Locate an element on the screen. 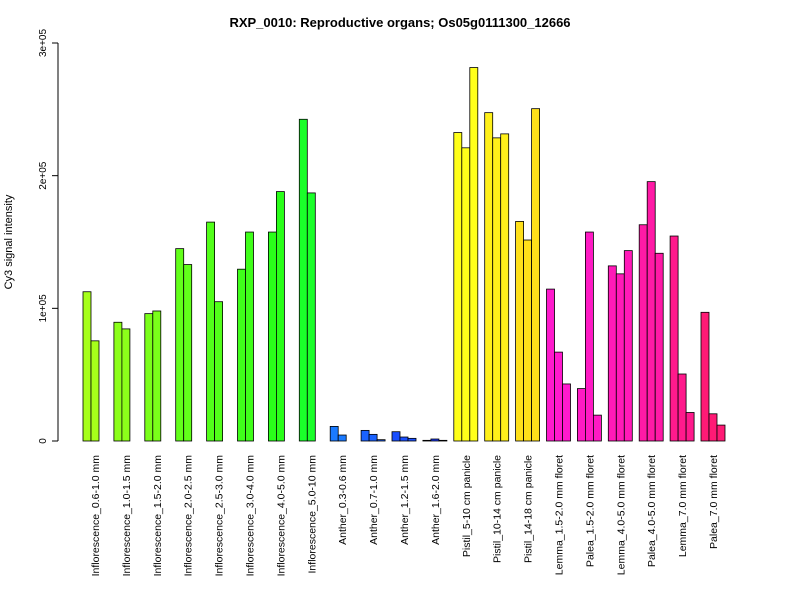 Image resolution: width=800 pixels, height=605 pixels. x-tick-label: Anther_1.6-2.0 mm is located at coordinates (436, 500).